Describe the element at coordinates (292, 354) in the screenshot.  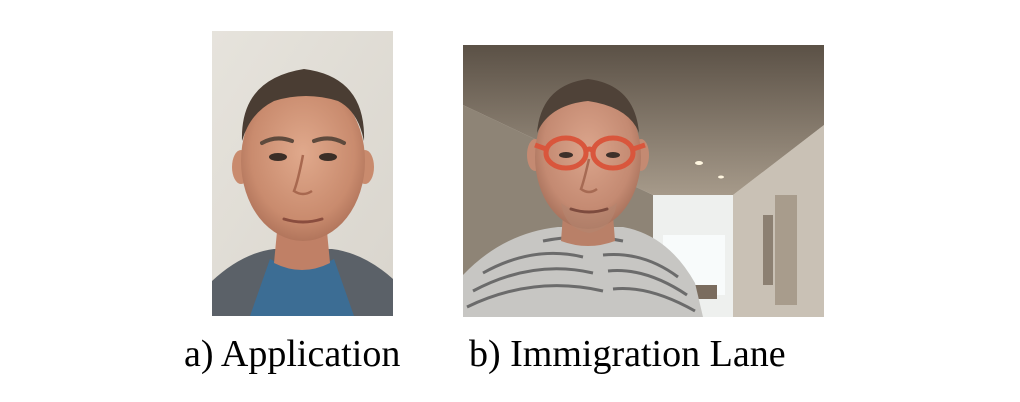
I see `caption-application: a) Application` at that location.